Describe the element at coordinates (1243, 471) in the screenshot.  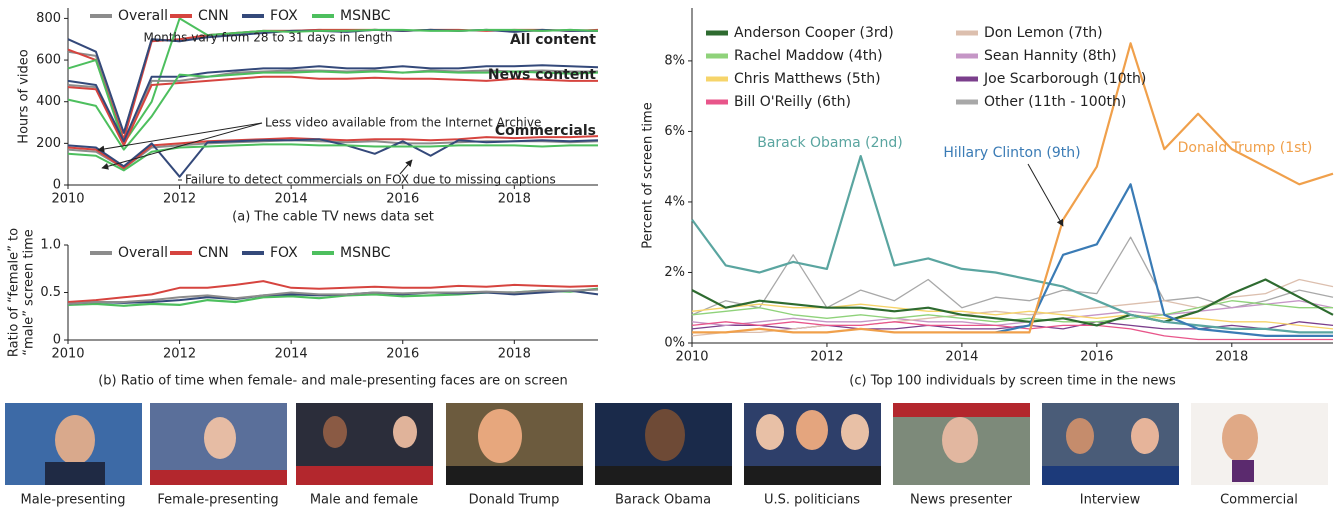
I see `thumbnail-product` at that location.